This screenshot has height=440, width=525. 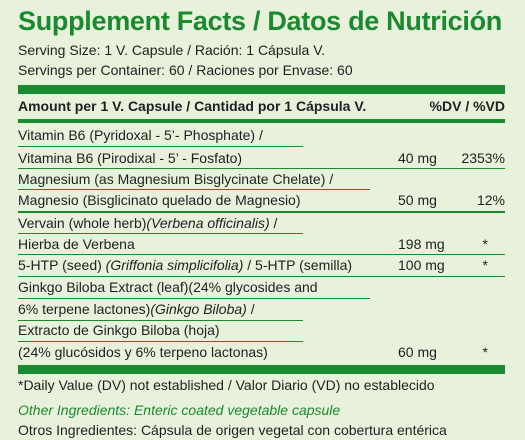 What do you see at coordinates (143, 352) in the screenshot?
I see `nutrient-label: (24% glucósidos y 6% terpeno lactonas)` at bounding box center [143, 352].